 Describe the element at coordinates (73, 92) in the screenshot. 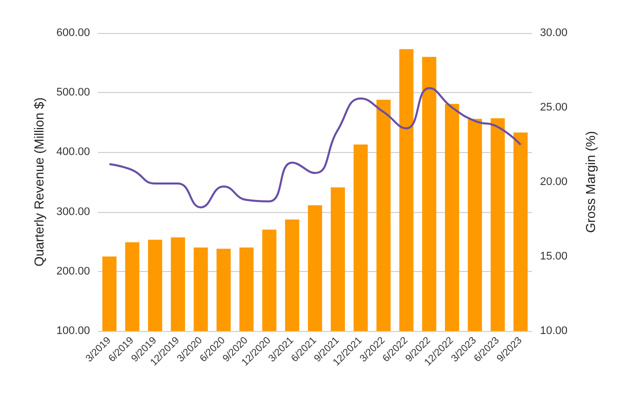

I see `y-tick-label: 500.00` at that location.